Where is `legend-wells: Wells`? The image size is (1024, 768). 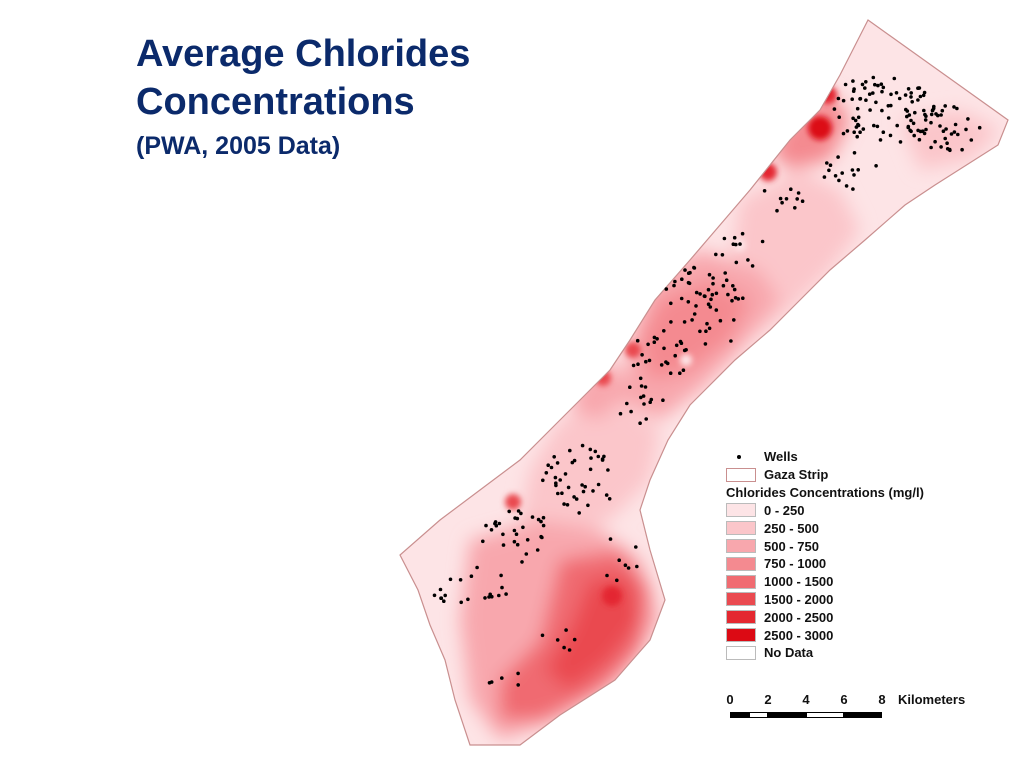
legend-wells: Wells is located at coordinates (825, 457).